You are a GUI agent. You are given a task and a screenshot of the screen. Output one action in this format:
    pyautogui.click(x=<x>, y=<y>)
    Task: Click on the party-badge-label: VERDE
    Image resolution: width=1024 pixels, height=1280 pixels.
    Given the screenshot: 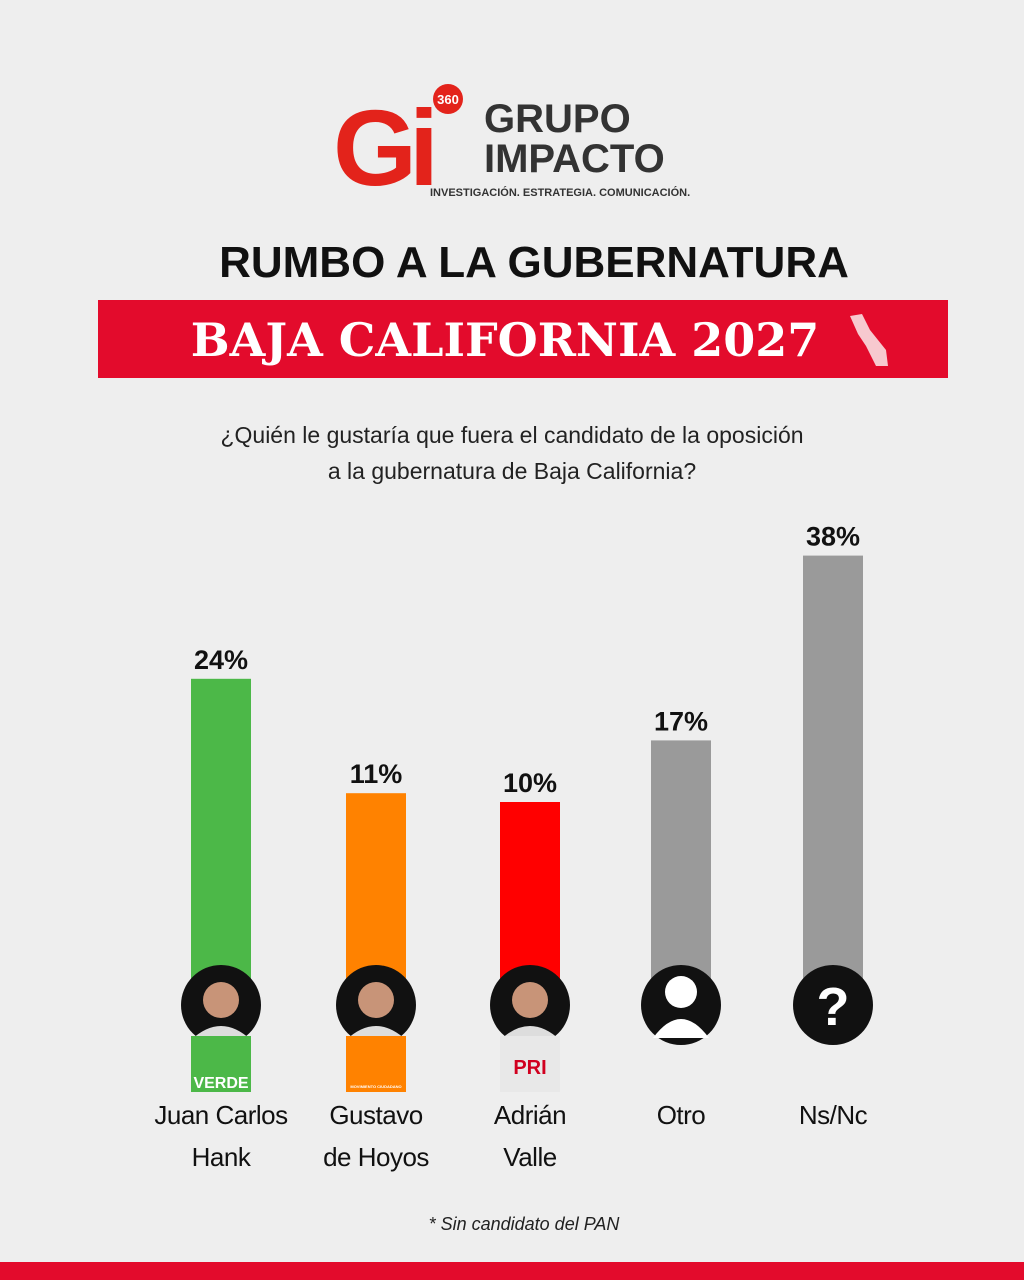 What is the action you would take?
    pyautogui.click(x=220, y=1083)
    